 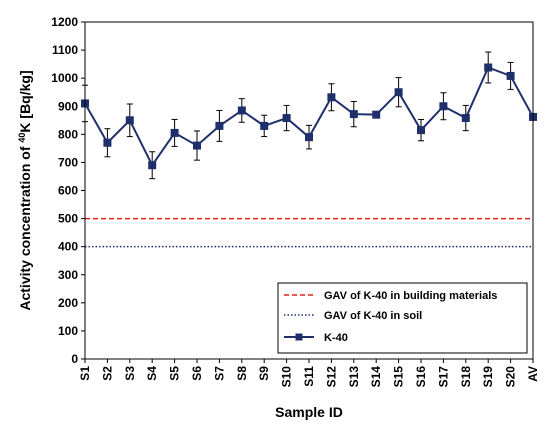 I want to click on y-axis-title: Activity concentration of 40K [Bq/kg], so click(x=25, y=190).